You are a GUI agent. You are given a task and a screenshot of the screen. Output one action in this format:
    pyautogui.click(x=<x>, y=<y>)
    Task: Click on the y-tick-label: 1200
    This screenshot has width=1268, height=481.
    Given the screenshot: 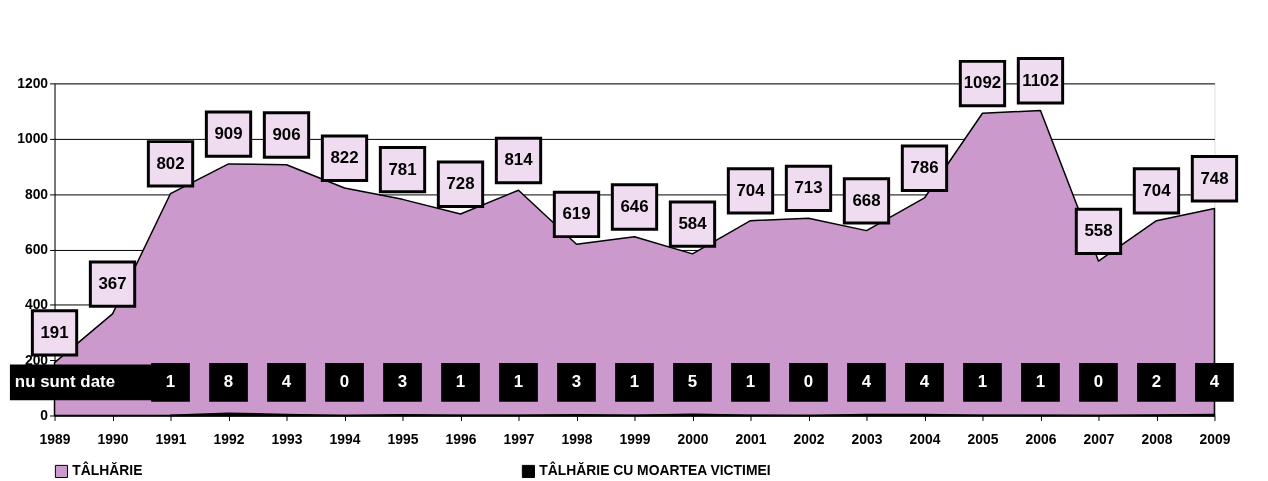 What is the action you would take?
    pyautogui.click(x=33, y=82)
    